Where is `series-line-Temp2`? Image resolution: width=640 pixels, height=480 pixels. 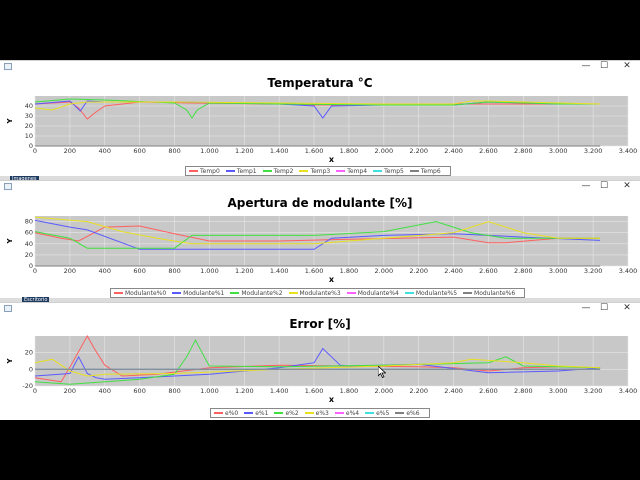
series-line-Temp2 is located at coordinates (317, 108).